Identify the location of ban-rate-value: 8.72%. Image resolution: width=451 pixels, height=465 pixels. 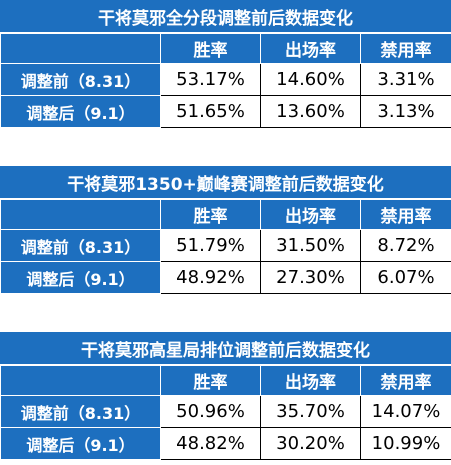
(405, 245).